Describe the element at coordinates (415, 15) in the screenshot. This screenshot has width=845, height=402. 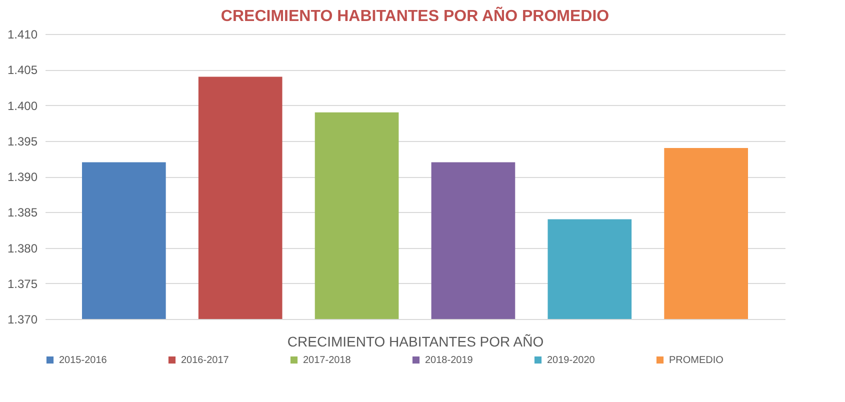
I see `chart-title: CRECIMIENTO HABITANTES POR AÑO PROMEDIO` at that location.